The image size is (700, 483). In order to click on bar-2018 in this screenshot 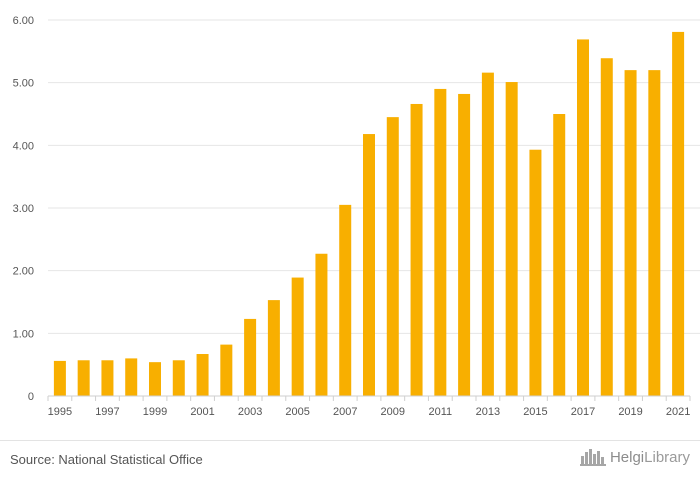, I will do `click(606, 227)`.